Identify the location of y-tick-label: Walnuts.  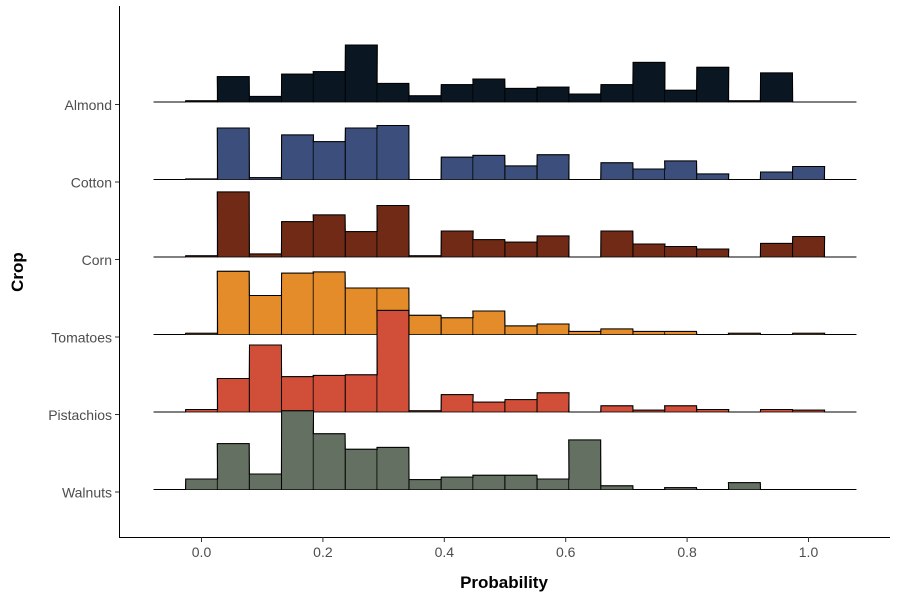
(87, 493).